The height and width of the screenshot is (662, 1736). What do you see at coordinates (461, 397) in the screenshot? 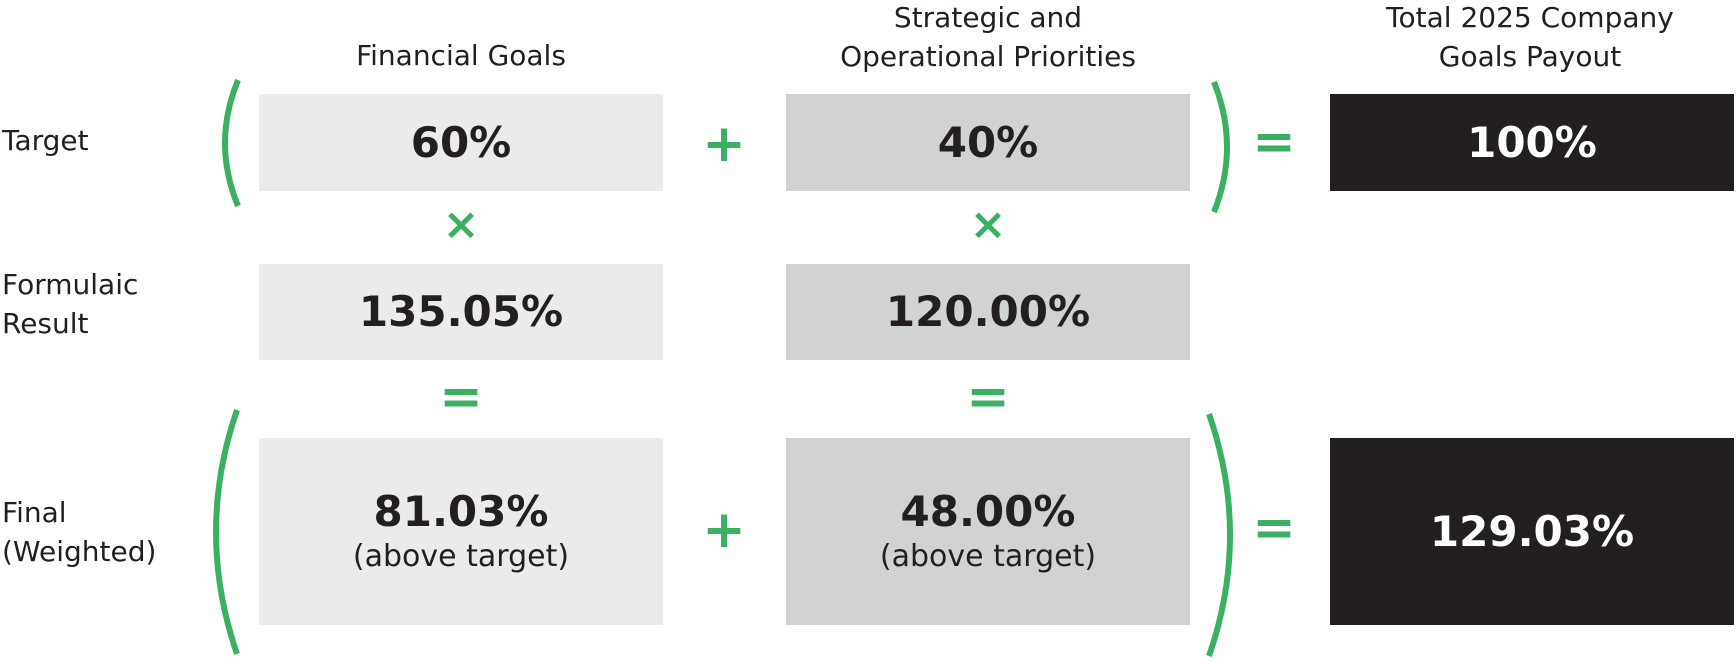
I see `equals-operator-financial: =` at bounding box center [461, 397].